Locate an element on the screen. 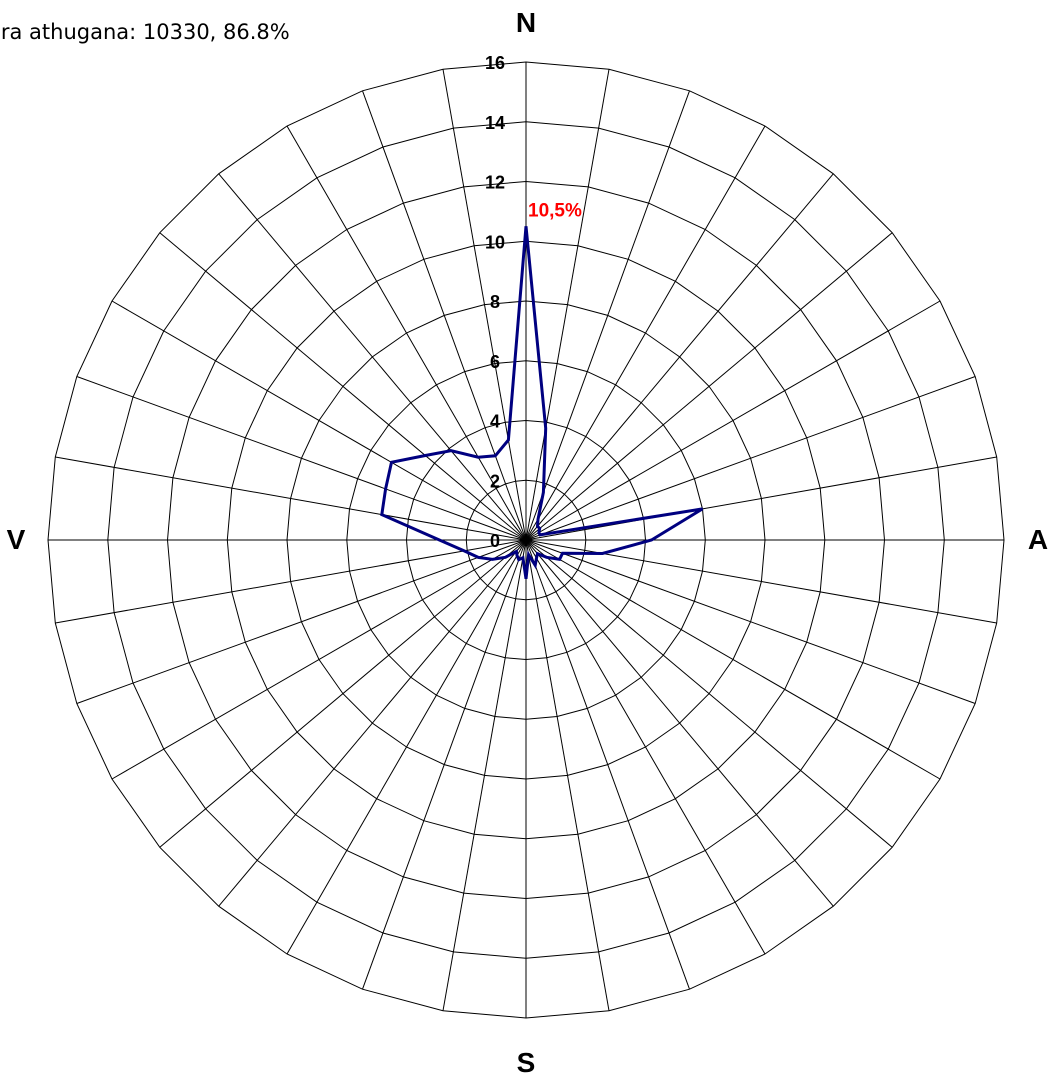 This screenshot has height=1079, width=1053. compass-label-south: S is located at coordinates (526, 1062).